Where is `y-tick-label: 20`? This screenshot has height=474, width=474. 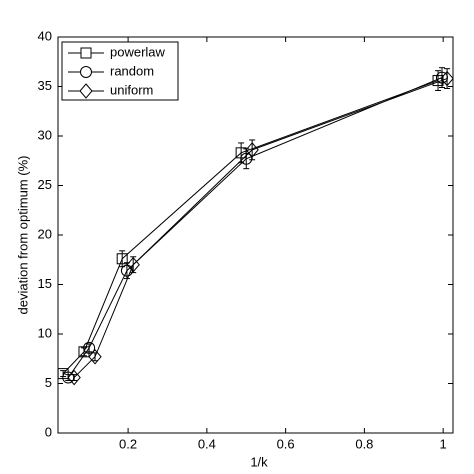 y-tick-label: 20 is located at coordinates (45, 233).